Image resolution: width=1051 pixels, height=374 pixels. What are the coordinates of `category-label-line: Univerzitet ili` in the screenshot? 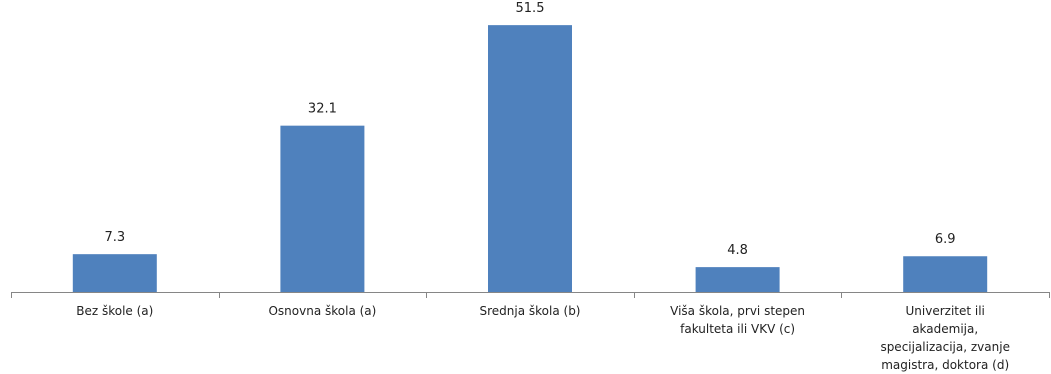 It's located at (945, 311).